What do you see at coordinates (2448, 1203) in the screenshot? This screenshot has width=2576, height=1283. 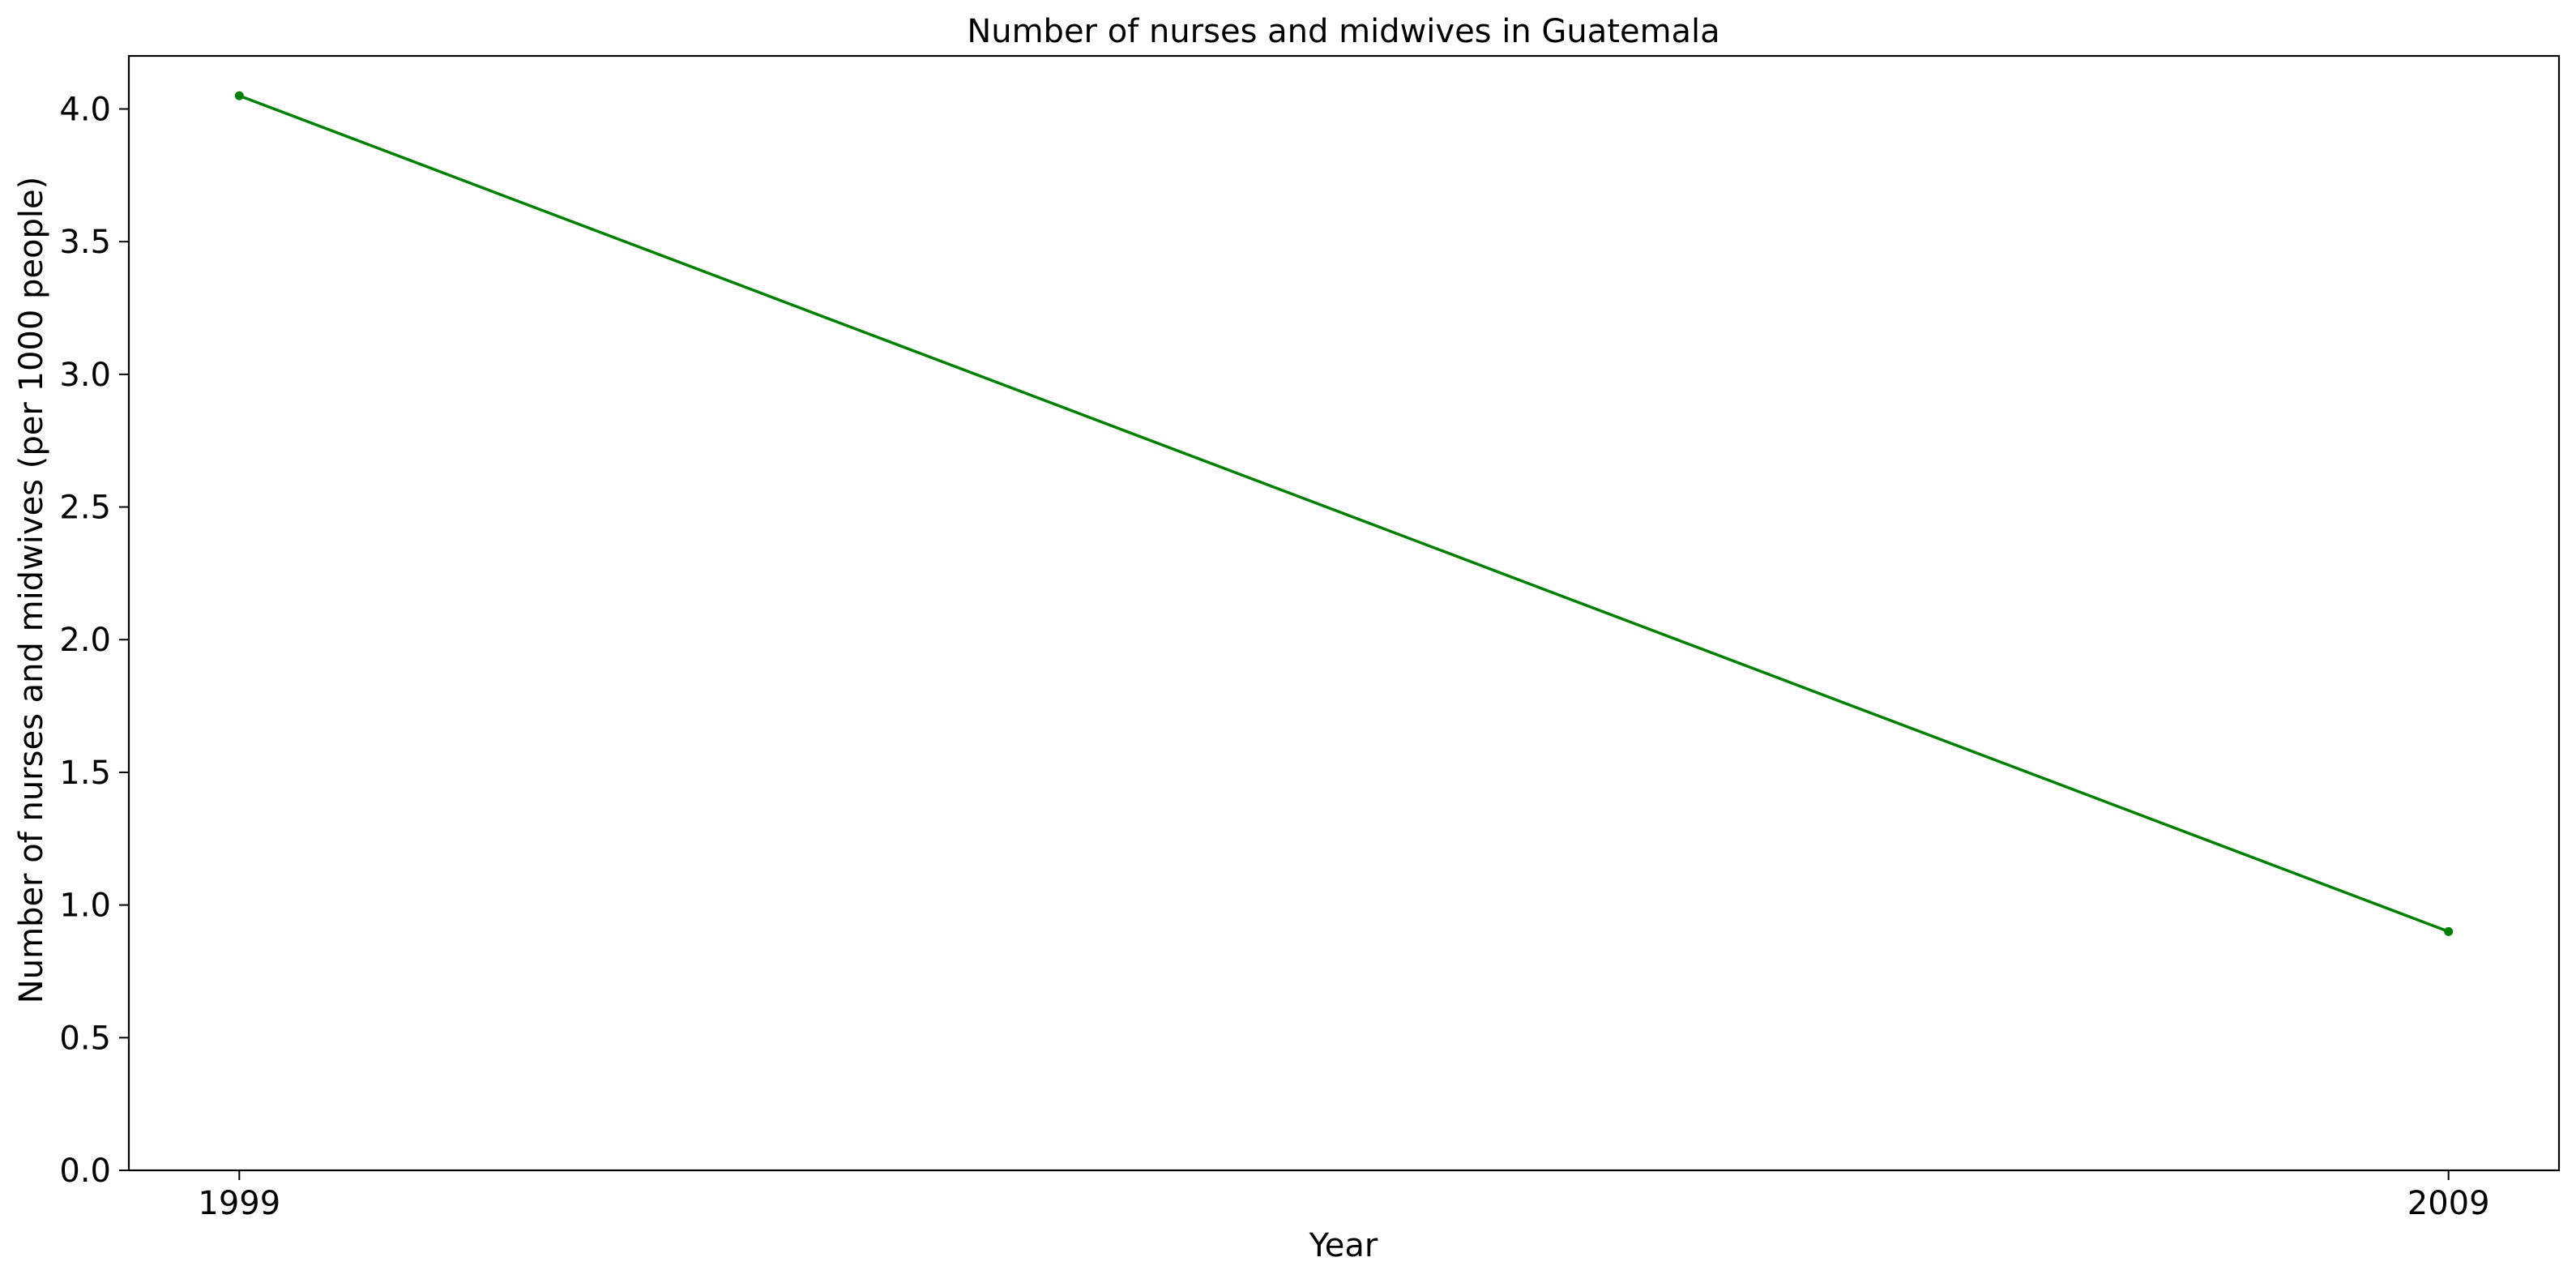 I see `x-tick-label: 2009` at bounding box center [2448, 1203].